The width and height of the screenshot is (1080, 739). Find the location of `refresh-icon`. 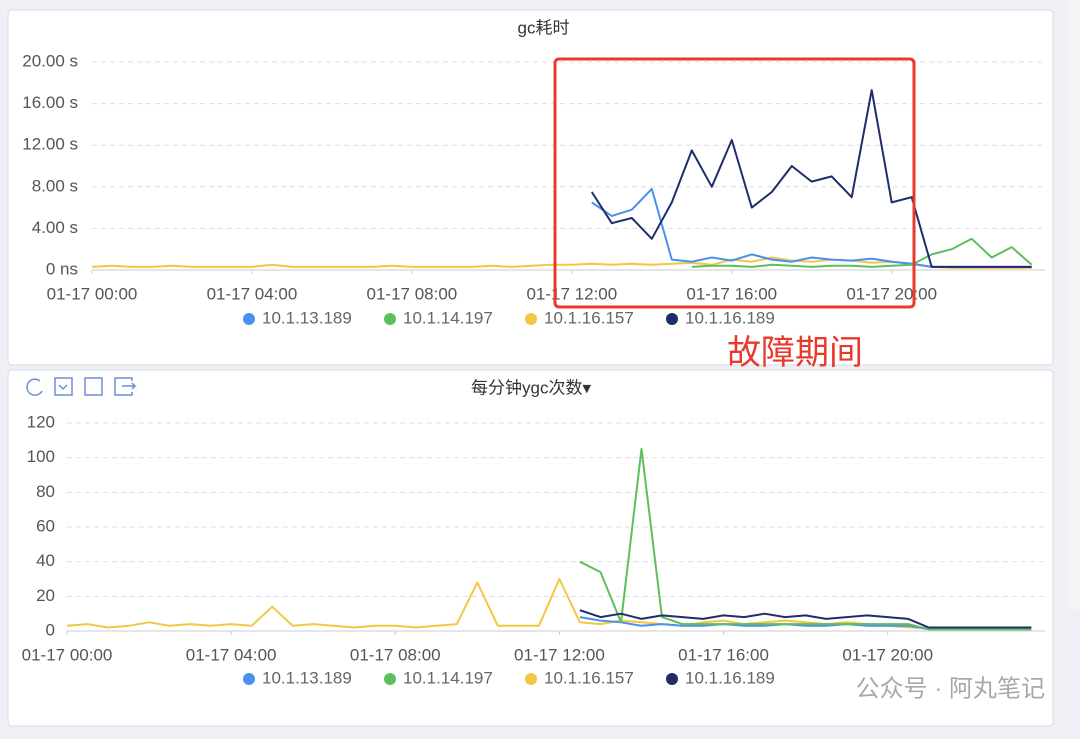

refresh-icon is located at coordinates (34, 387).